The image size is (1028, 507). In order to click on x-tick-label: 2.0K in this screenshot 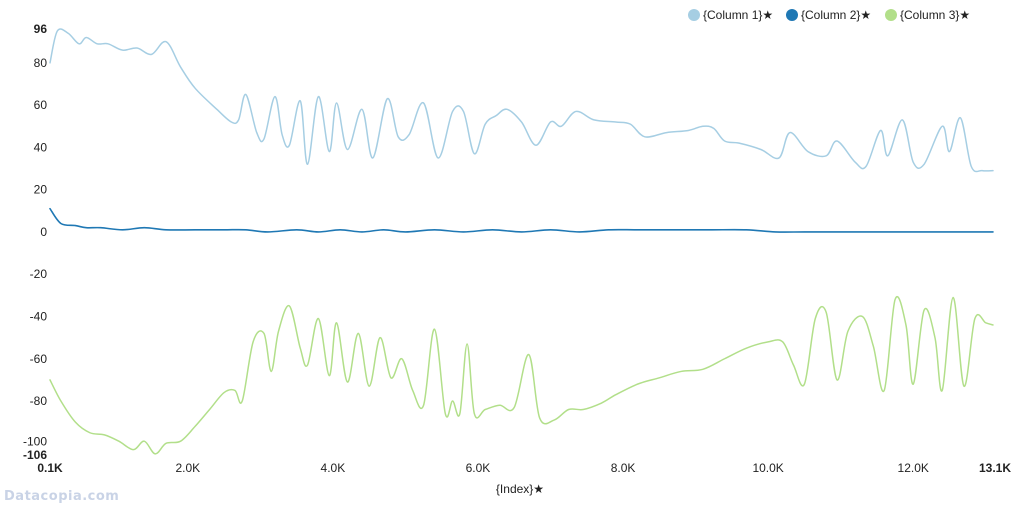, I will do `click(187, 468)`.